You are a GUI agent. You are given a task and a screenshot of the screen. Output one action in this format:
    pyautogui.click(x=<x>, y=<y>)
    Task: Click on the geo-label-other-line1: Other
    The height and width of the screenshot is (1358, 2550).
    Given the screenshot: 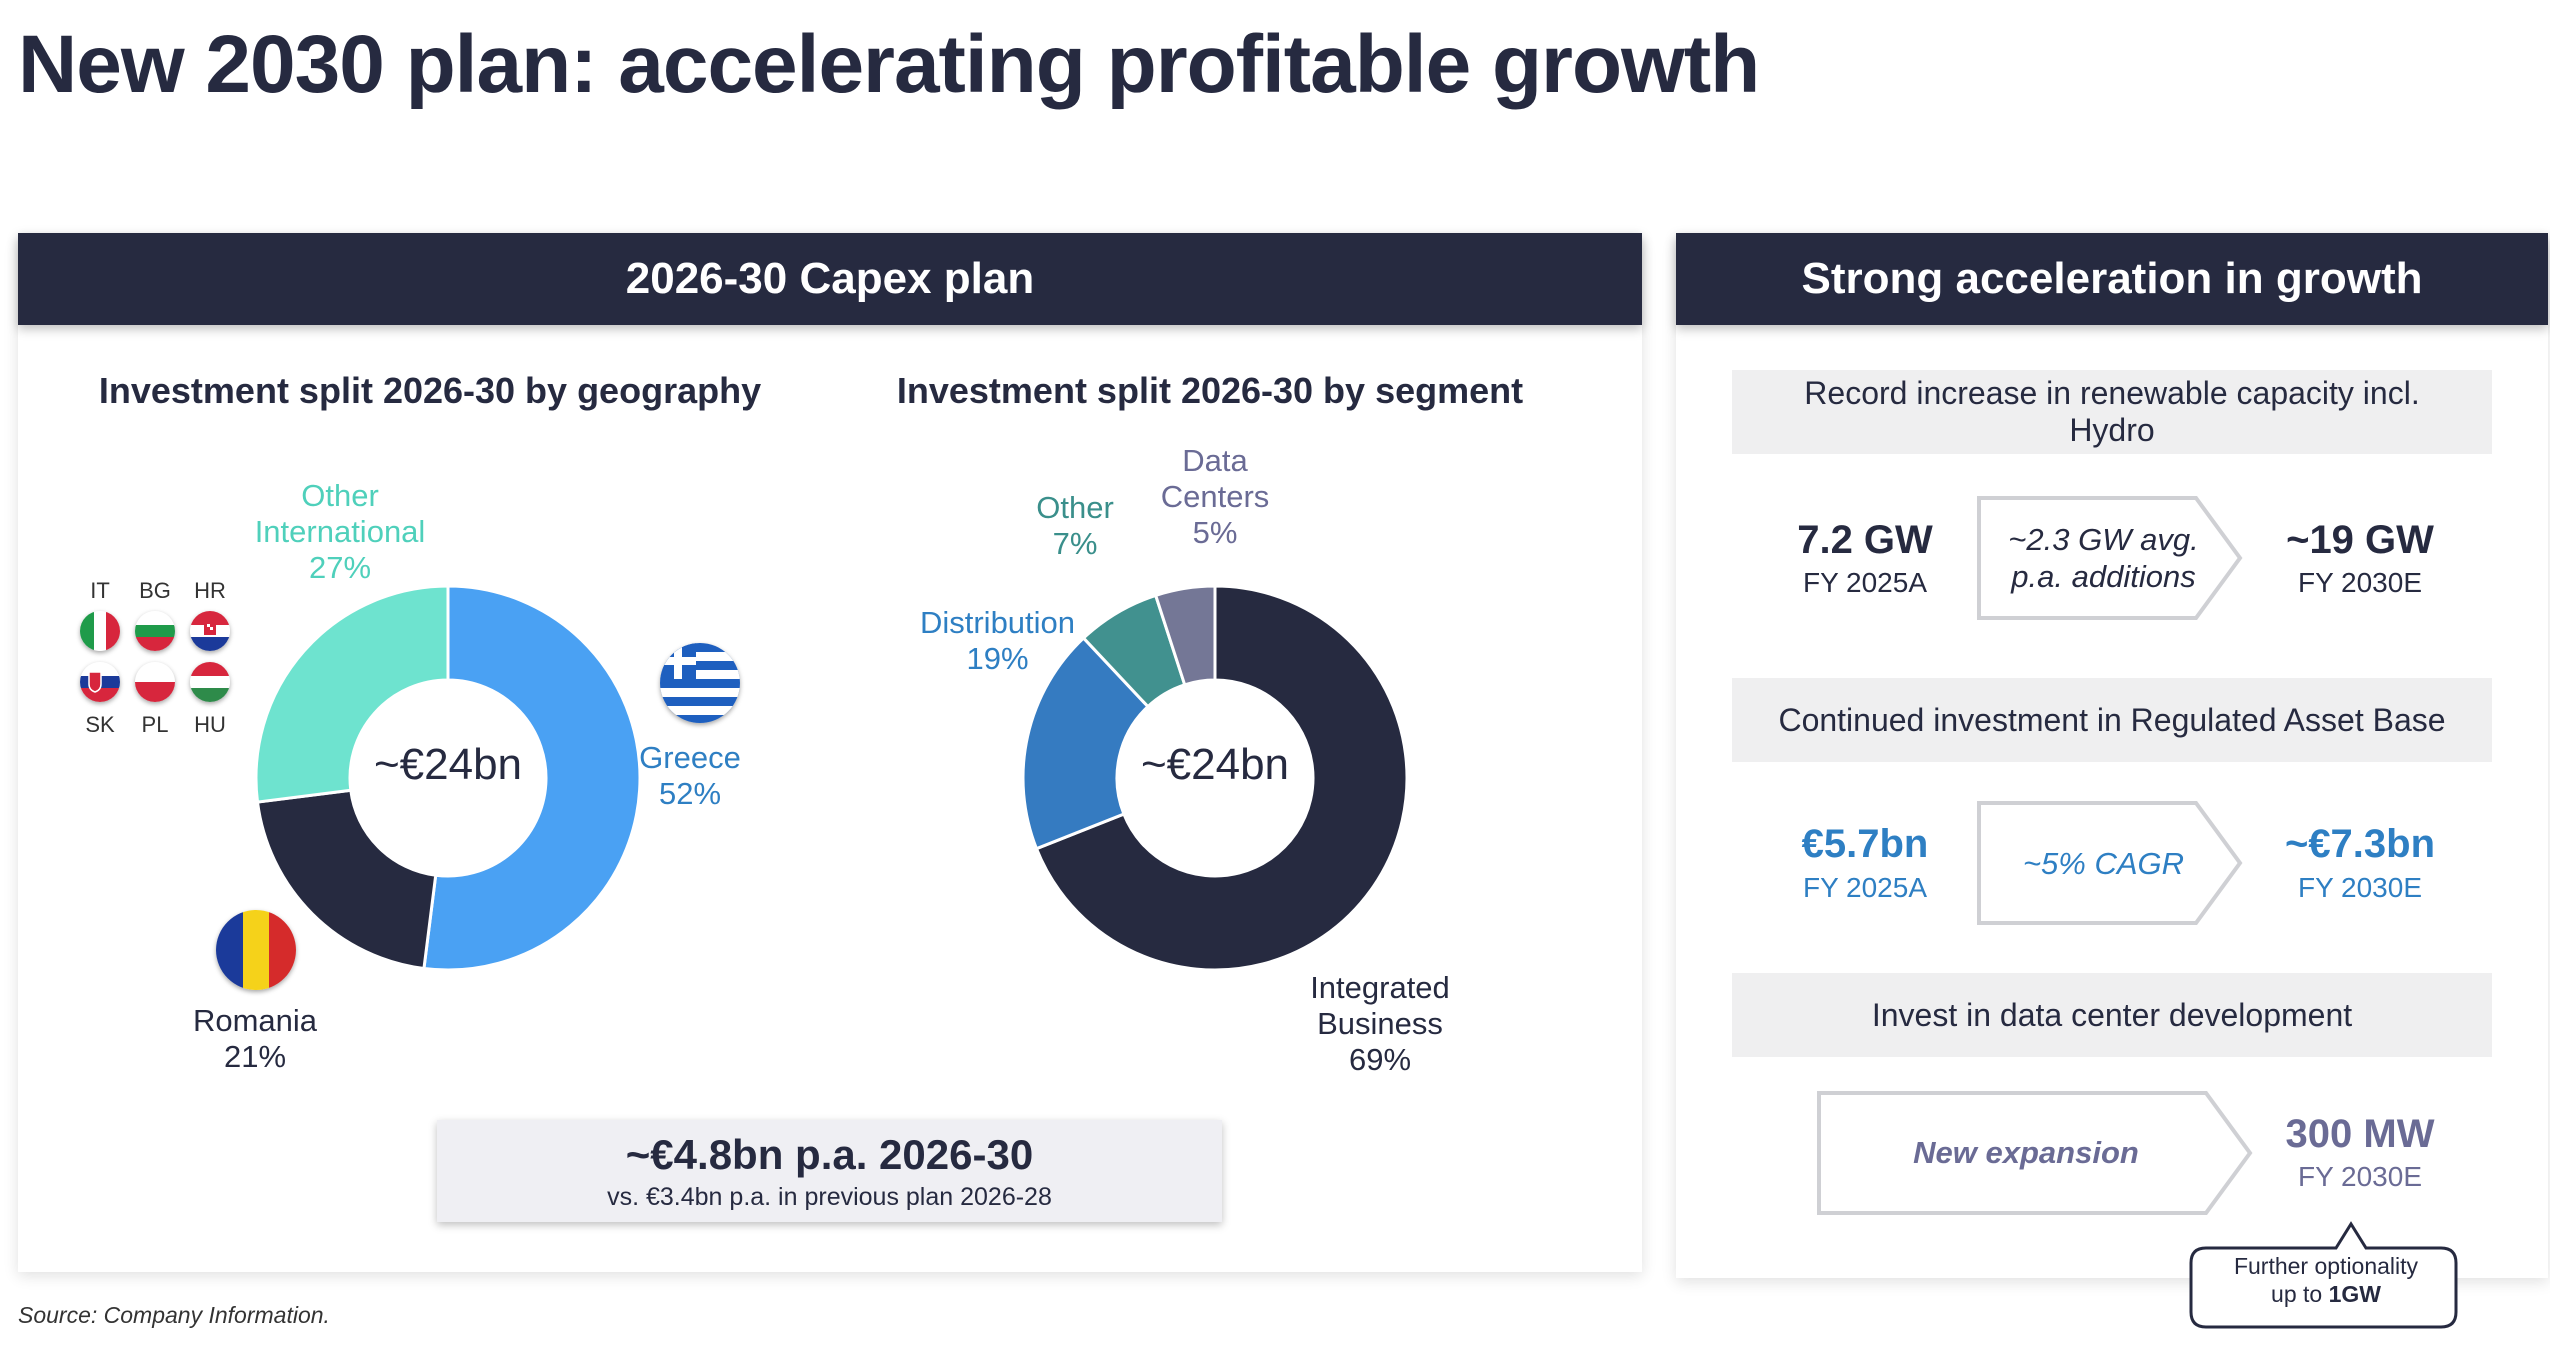 What is the action you would take?
    pyautogui.click(x=340, y=495)
    